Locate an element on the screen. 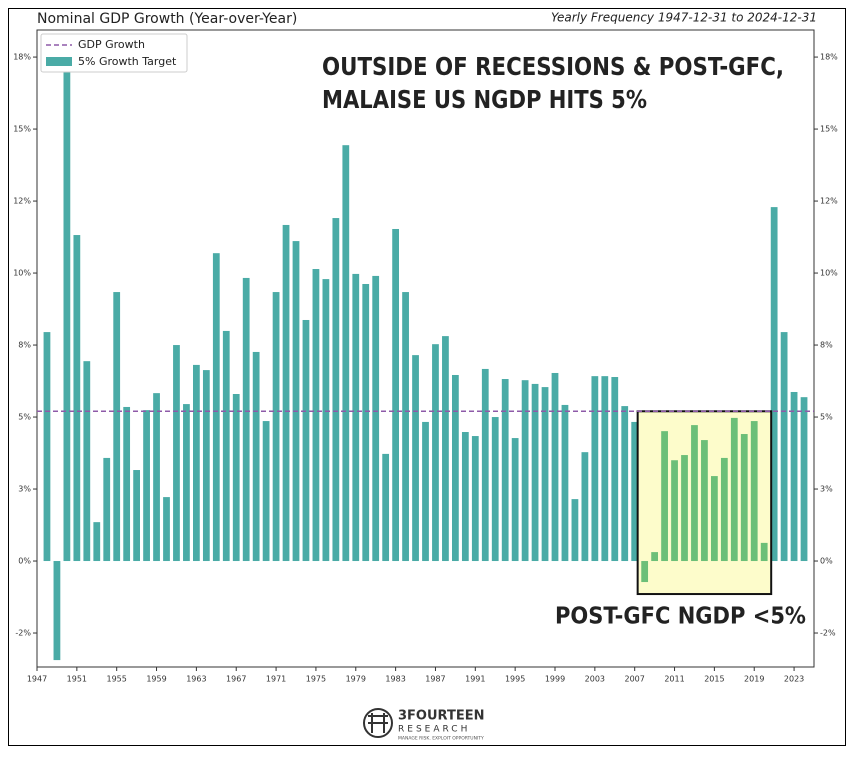  x-tick-label: 1975 is located at coordinates (316, 679).